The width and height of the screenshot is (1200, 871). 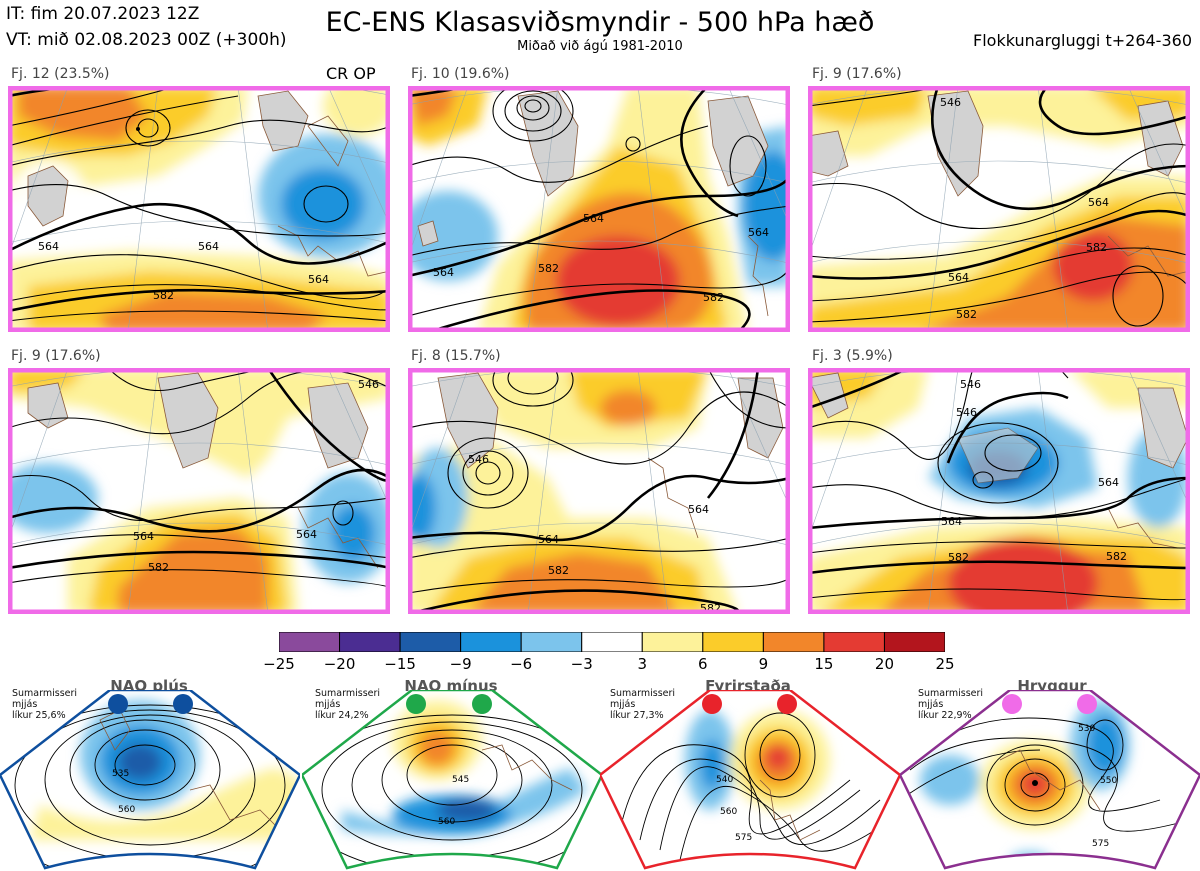 What do you see at coordinates (45, 704) in the screenshot?
I see `regime-1-info: Sumarmisseri mjjás líkur 25,6%` at bounding box center [45, 704].